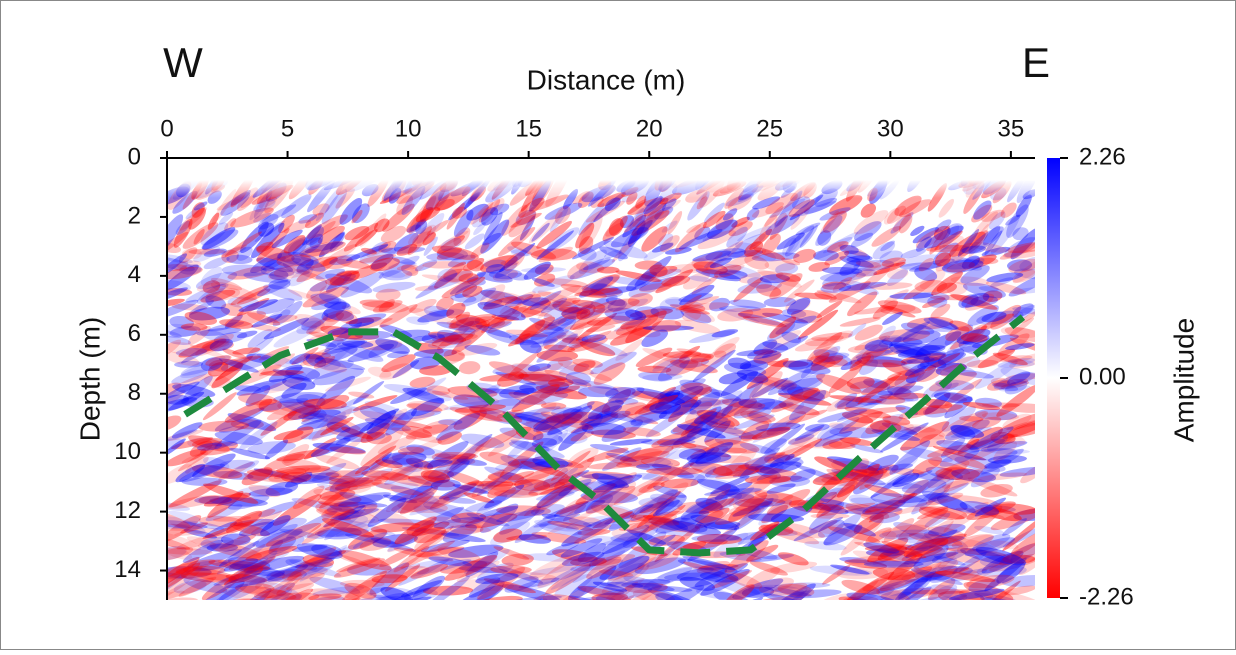 This screenshot has width=1236, height=655. What do you see at coordinates (1106, 596) in the screenshot?
I see `colorbar-tick-label: -2.26` at bounding box center [1106, 596].